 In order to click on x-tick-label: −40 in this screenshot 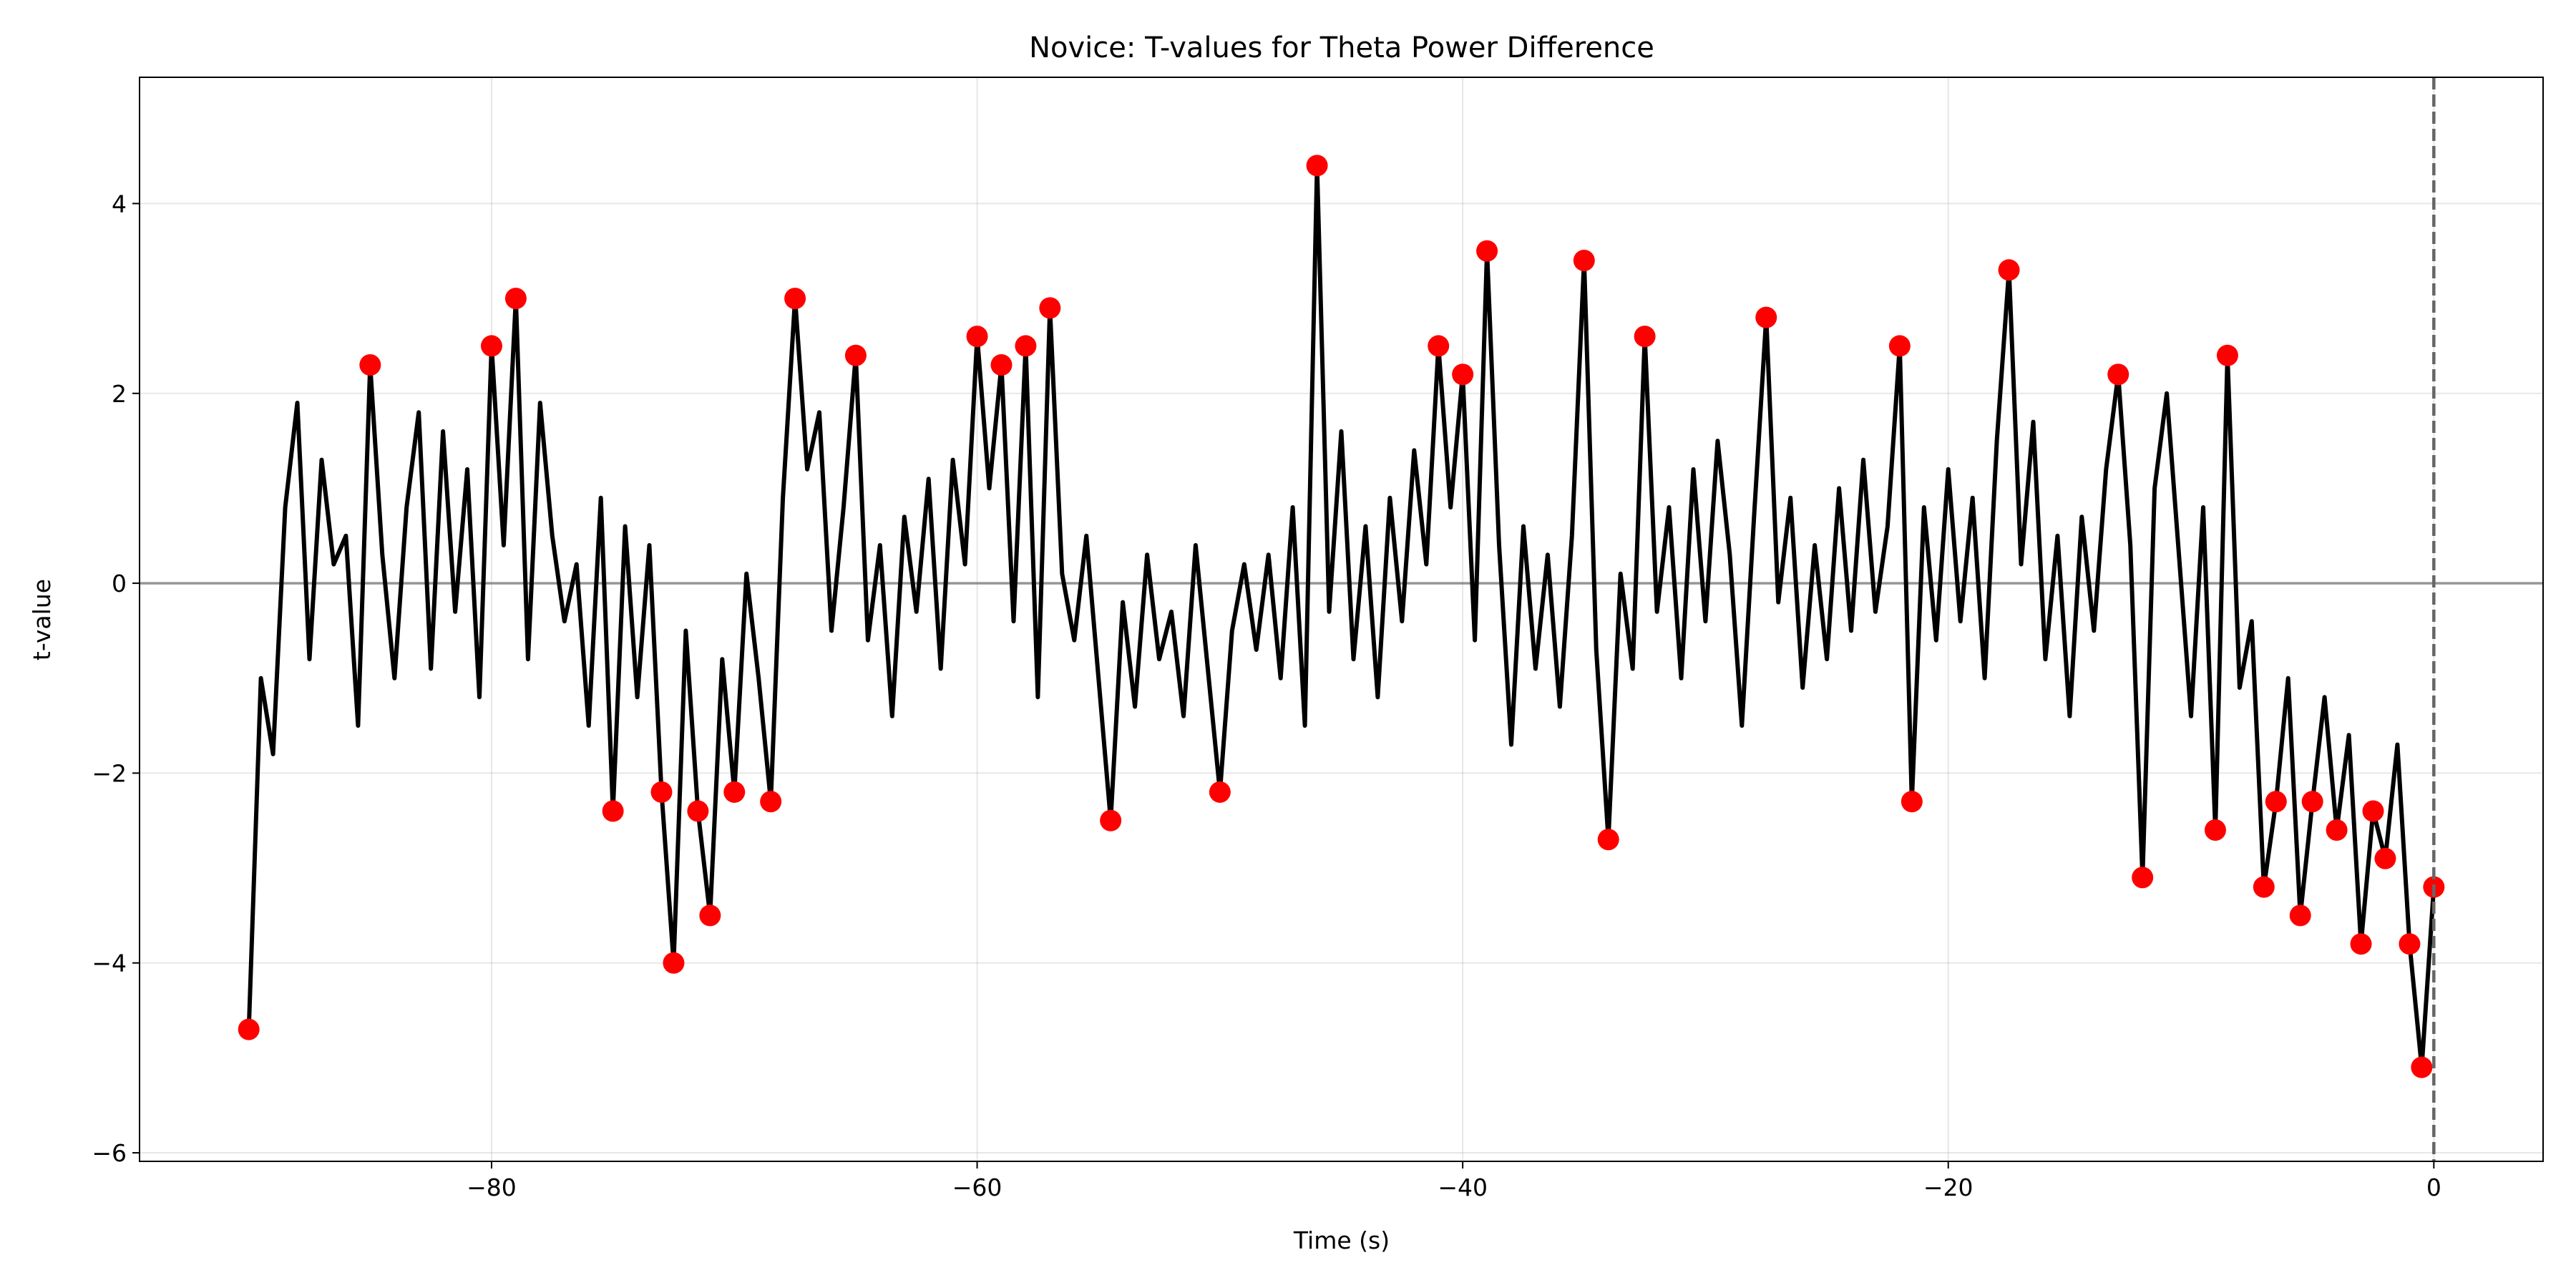, I will do `click(1463, 1187)`.